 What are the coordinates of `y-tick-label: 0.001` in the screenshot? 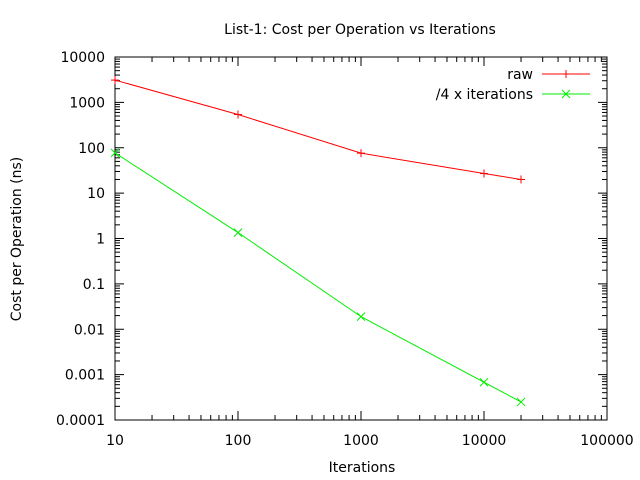 It's located at (85, 376).